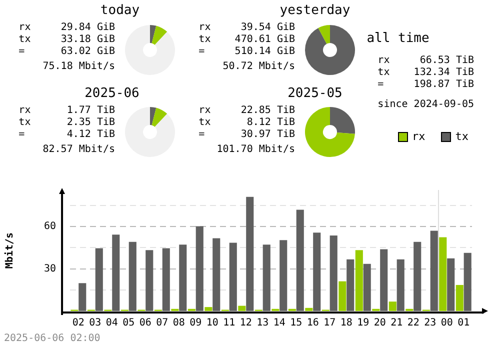 Image resolution: width=500 pixels, height=348 pixels. What do you see at coordinates (430, 323) in the screenshot?
I see `x-tick-label: 23` at bounding box center [430, 323].